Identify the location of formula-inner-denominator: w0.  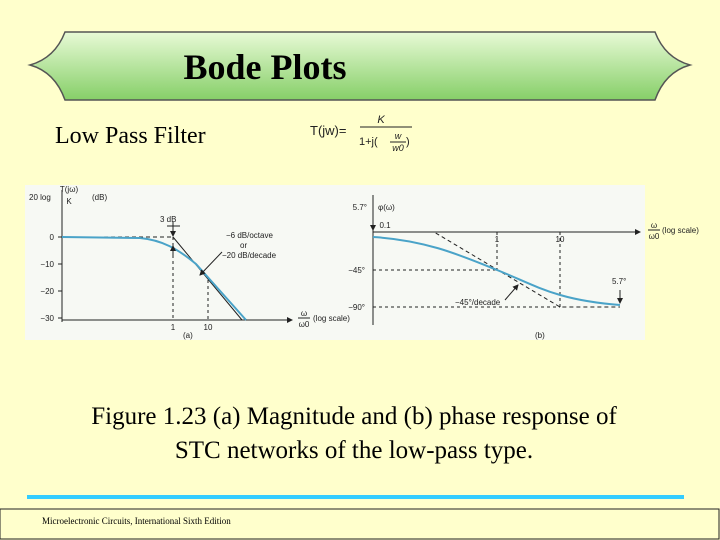
(398, 148).